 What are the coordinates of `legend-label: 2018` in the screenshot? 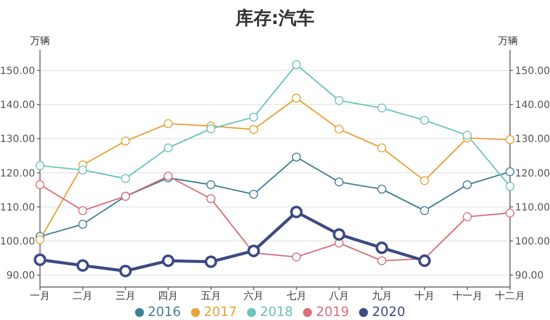 It's located at (277, 312).